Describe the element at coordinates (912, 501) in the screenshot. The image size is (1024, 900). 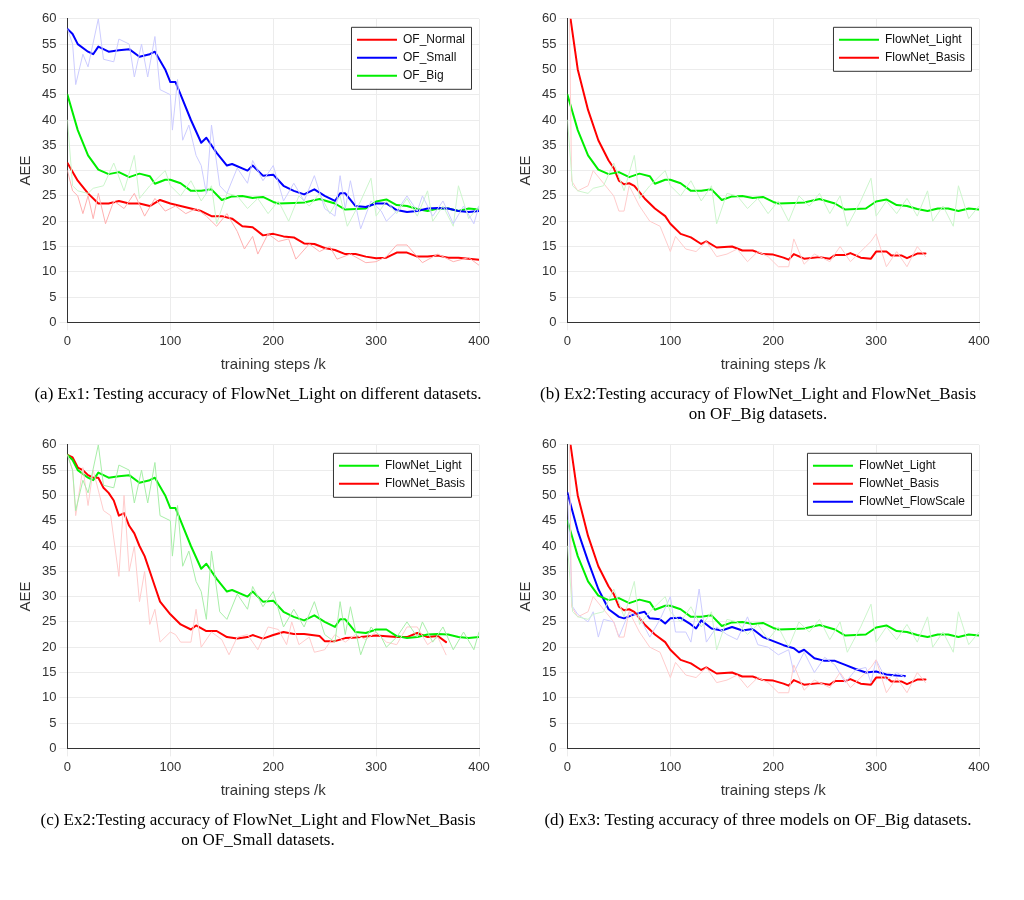
I see `legend-label: FlowNet_FlowScale` at that location.